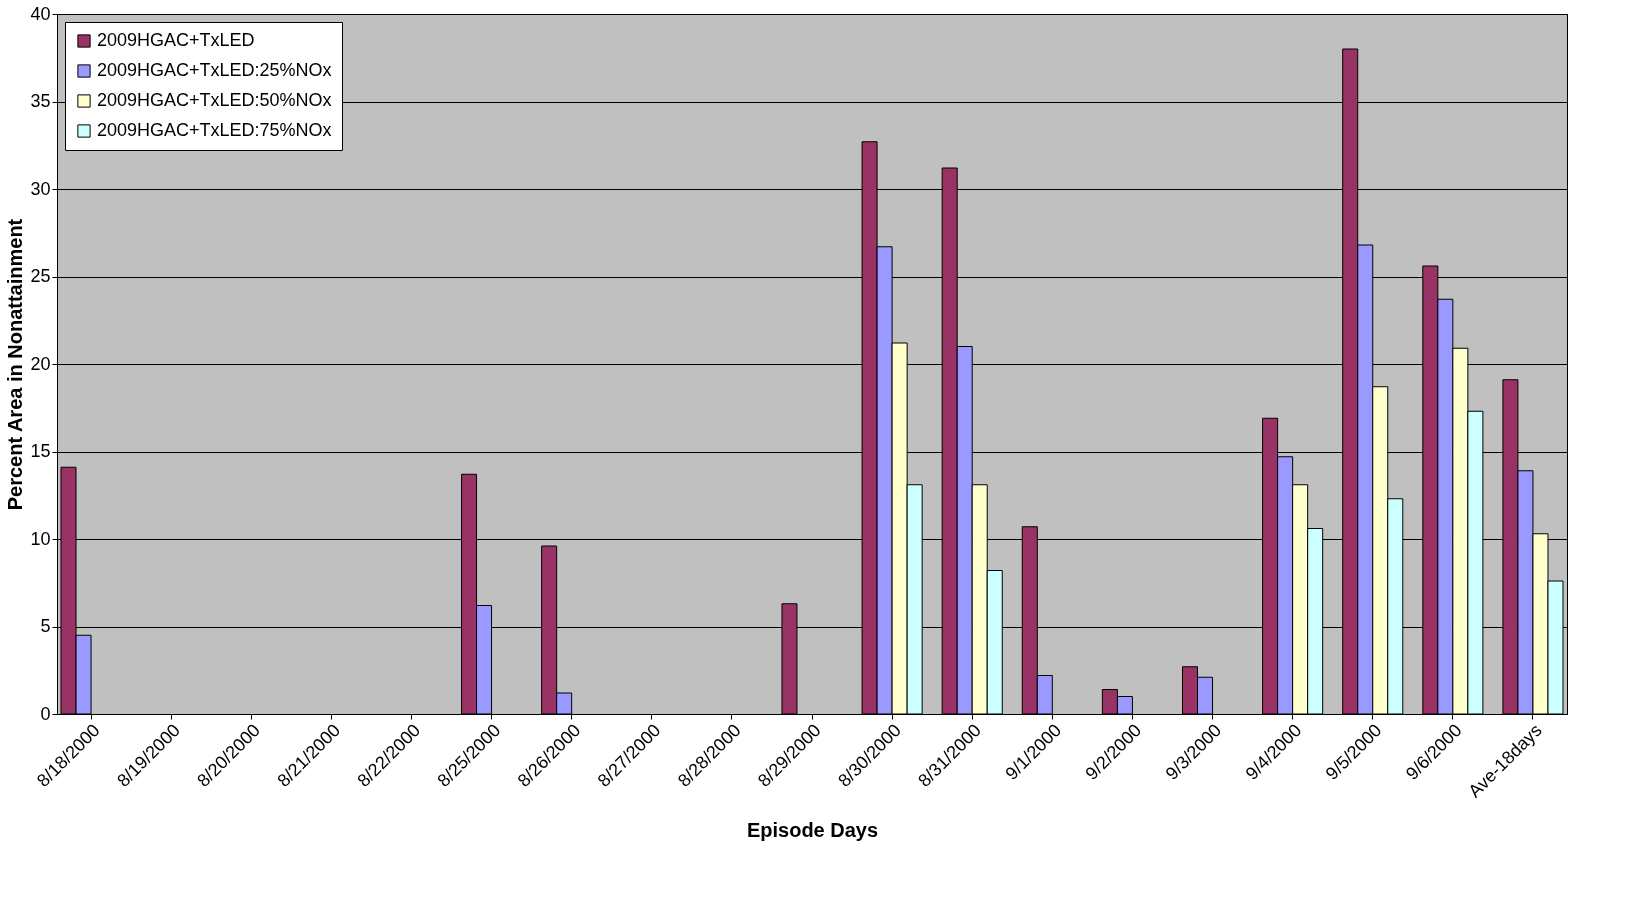 The height and width of the screenshot is (923, 1648). What do you see at coordinates (40, 538) in the screenshot?
I see `y-tick-label: 10` at bounding box center [40, 538].